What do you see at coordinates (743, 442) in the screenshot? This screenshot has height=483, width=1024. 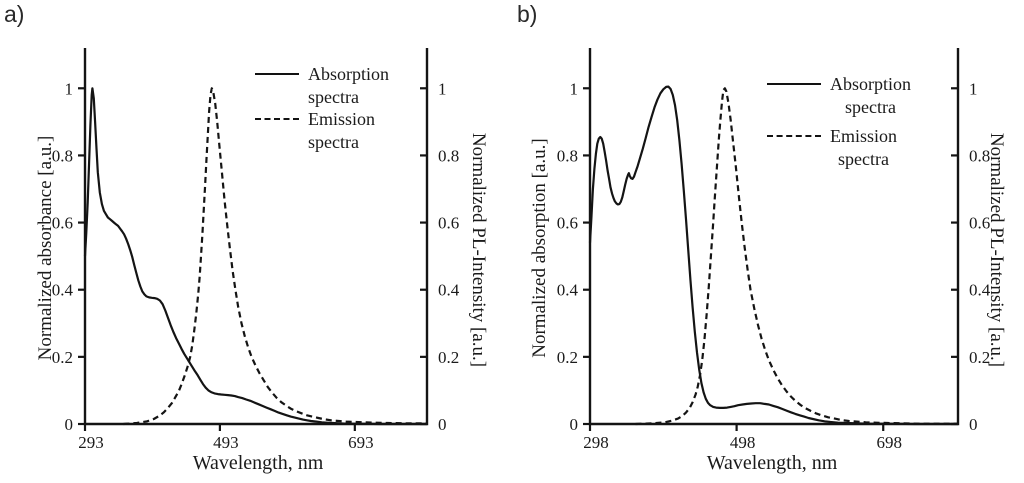 I see `x-tick-label: 498` at bounding box center [743, 442].